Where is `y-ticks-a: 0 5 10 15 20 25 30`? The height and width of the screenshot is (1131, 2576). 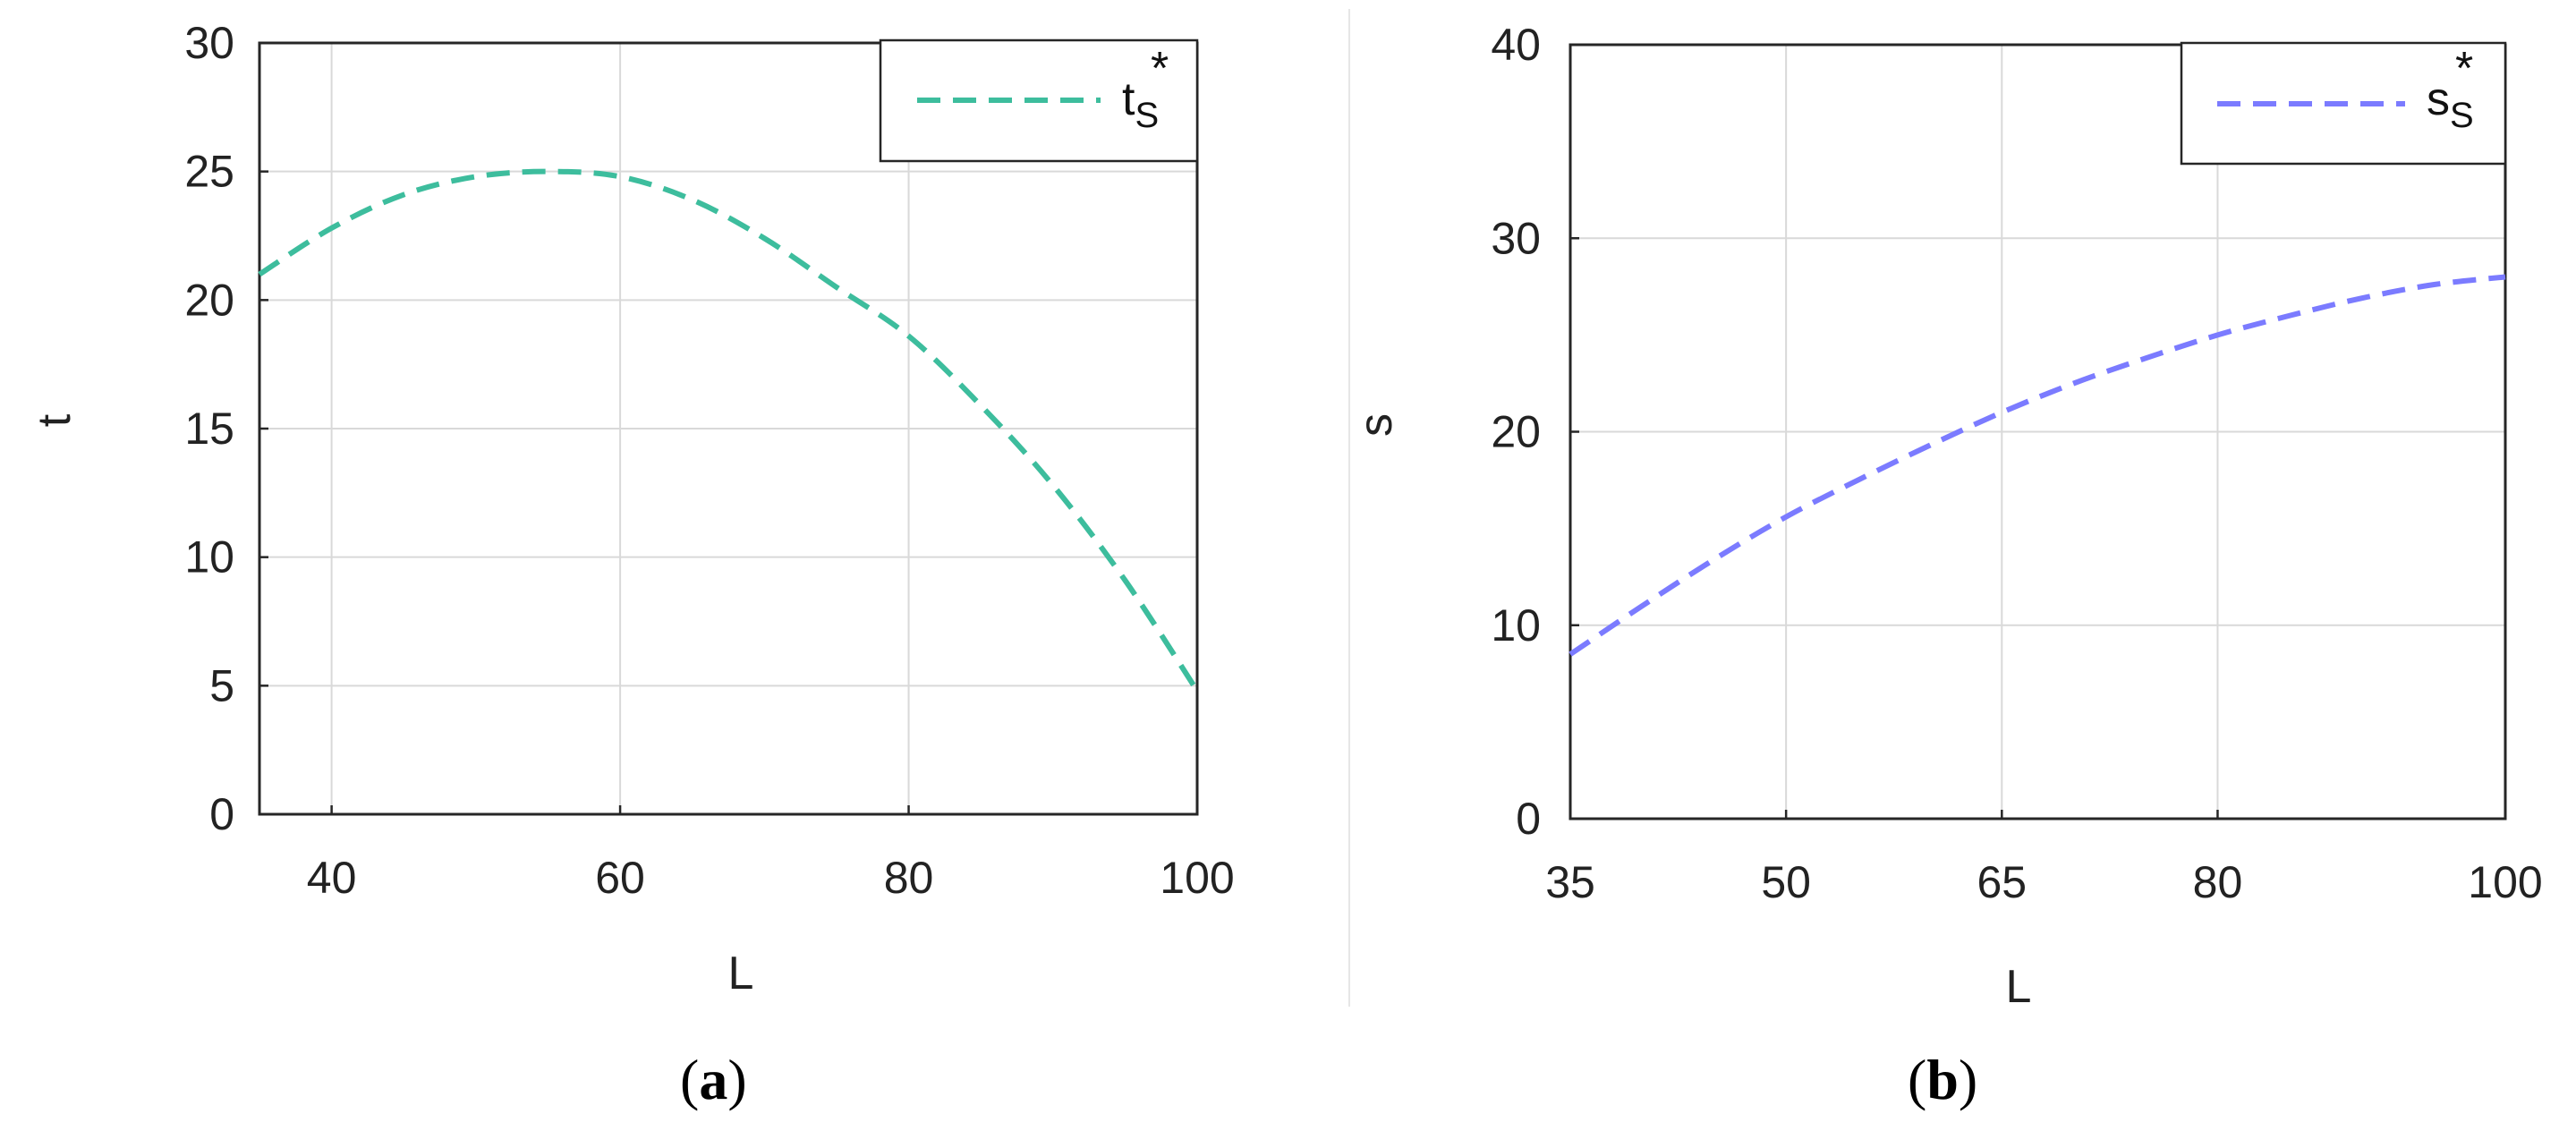 y-ticks-a: 0 5 10 15 20 25 30 is located at coordinates (226, 428).